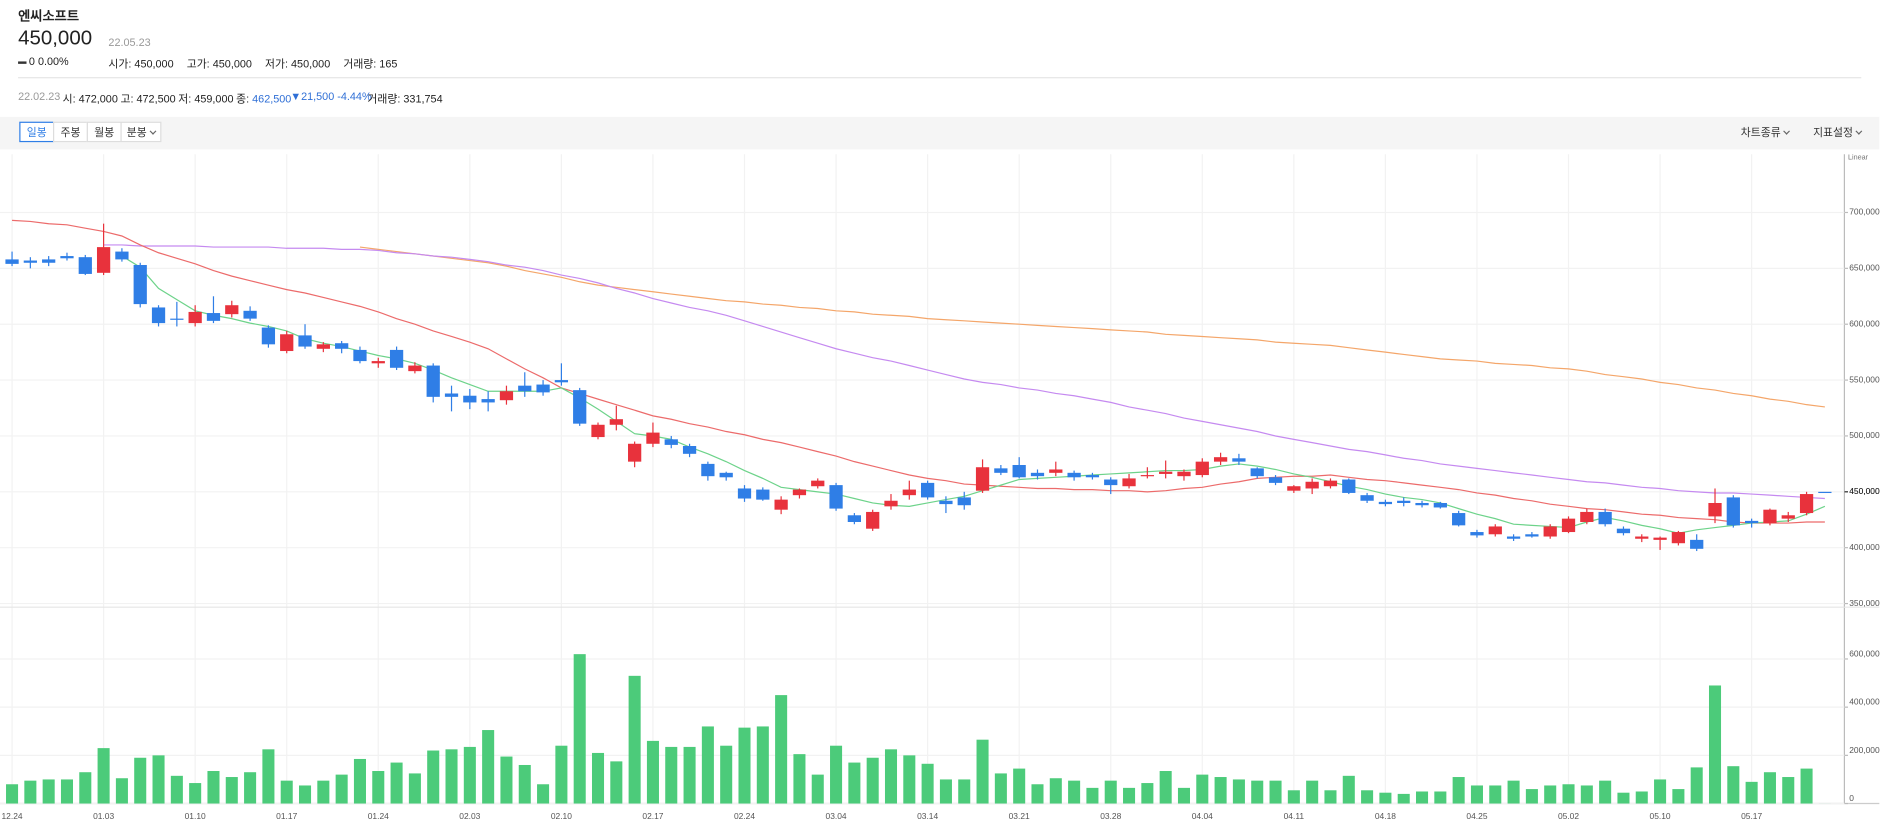 This screenshot has width=1889, height=825. What do you see at coordinates (129, 42) in the screenshot?
I see `price-date: 22.05.23` at bounding box center [129, 42].